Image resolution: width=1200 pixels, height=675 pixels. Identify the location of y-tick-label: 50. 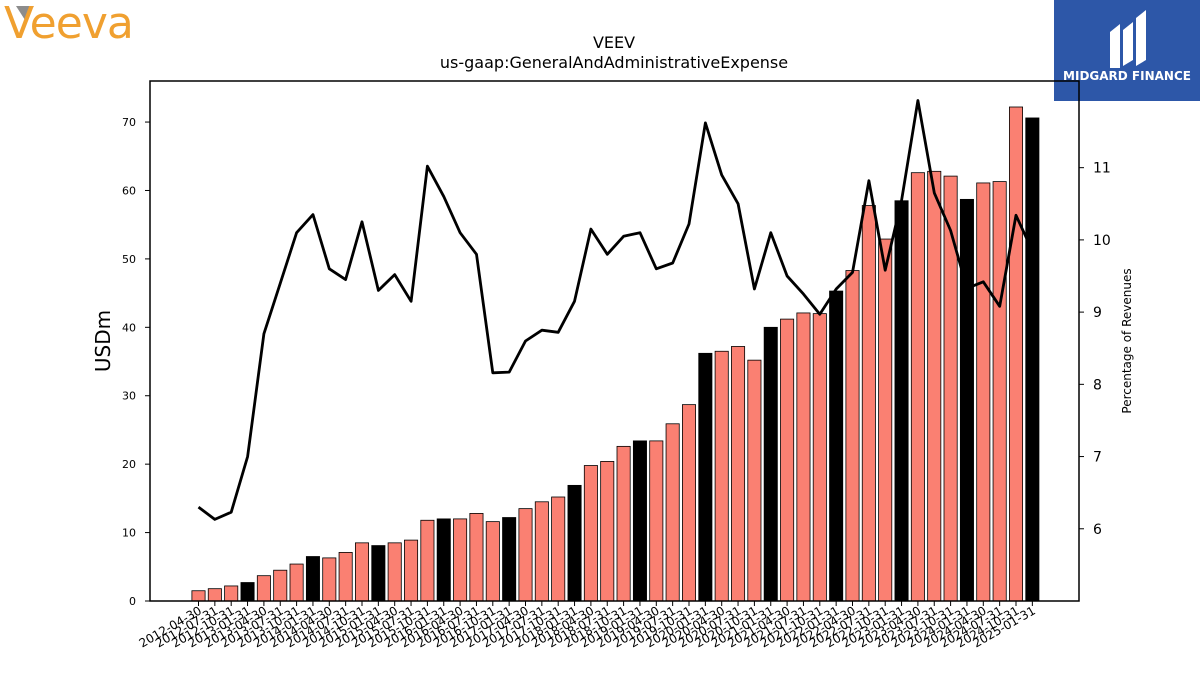
(129, 259).